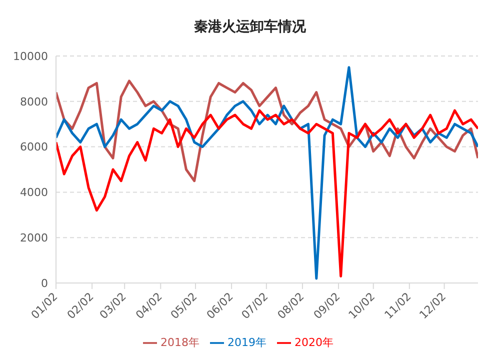  I want to click on legend-label: 2020年, so click(314, 342).